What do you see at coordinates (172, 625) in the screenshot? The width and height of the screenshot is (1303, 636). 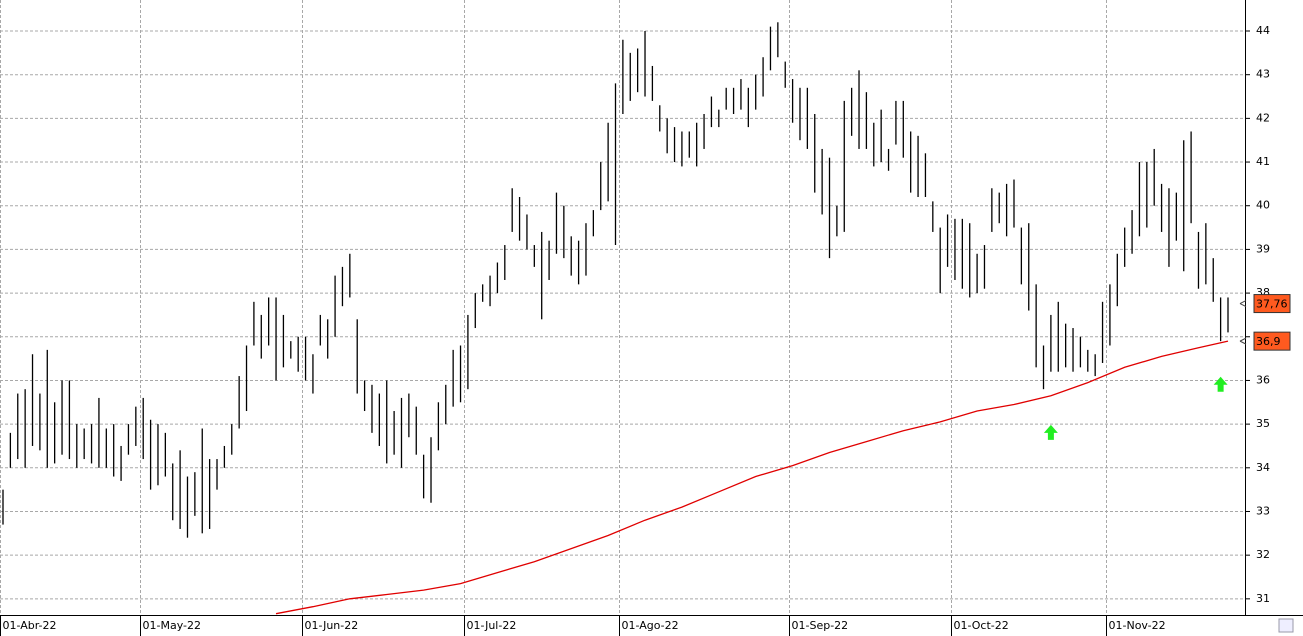 I see `x-tick-label: 01-May-22` at bounding box center [172, 625].